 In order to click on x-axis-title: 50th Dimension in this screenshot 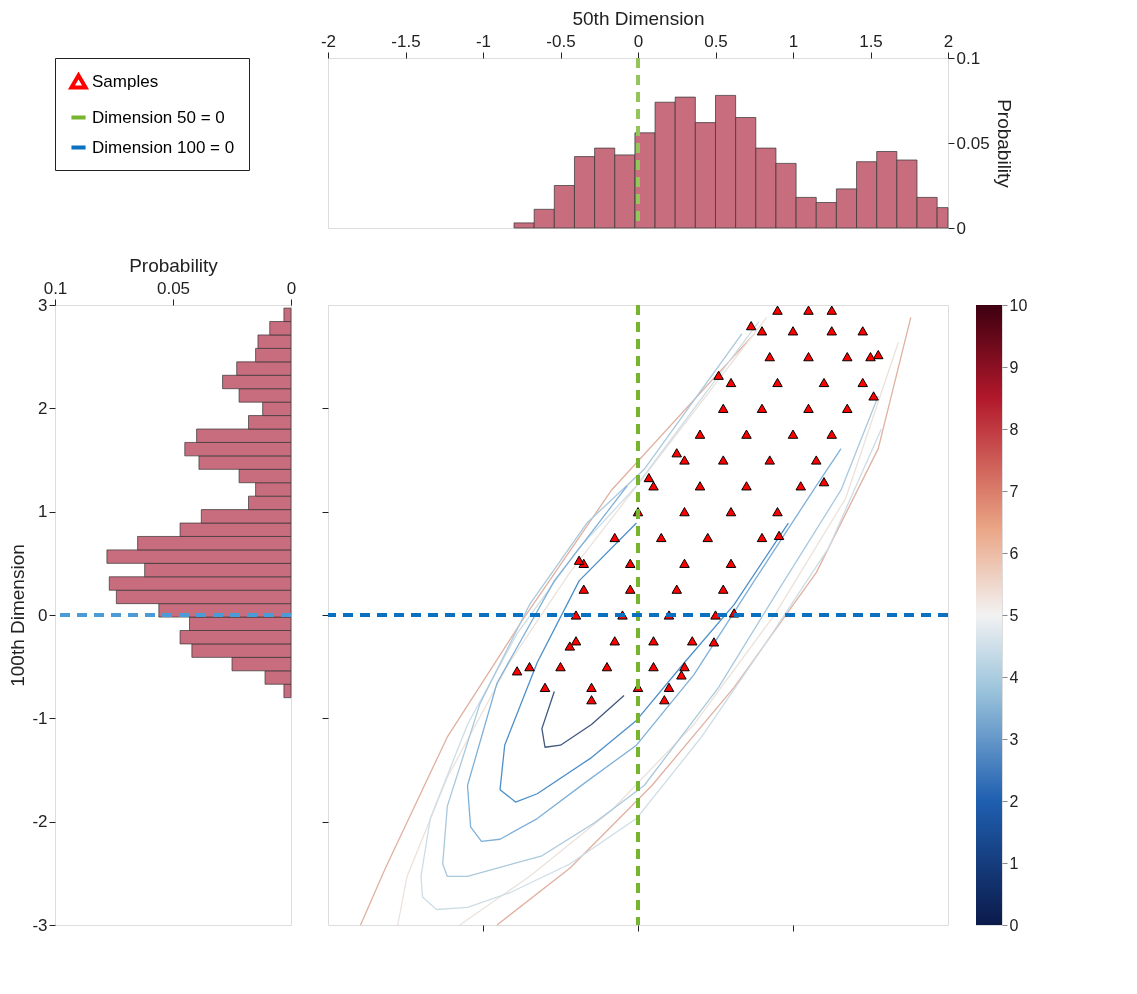, I will do `click(638, 18)`.